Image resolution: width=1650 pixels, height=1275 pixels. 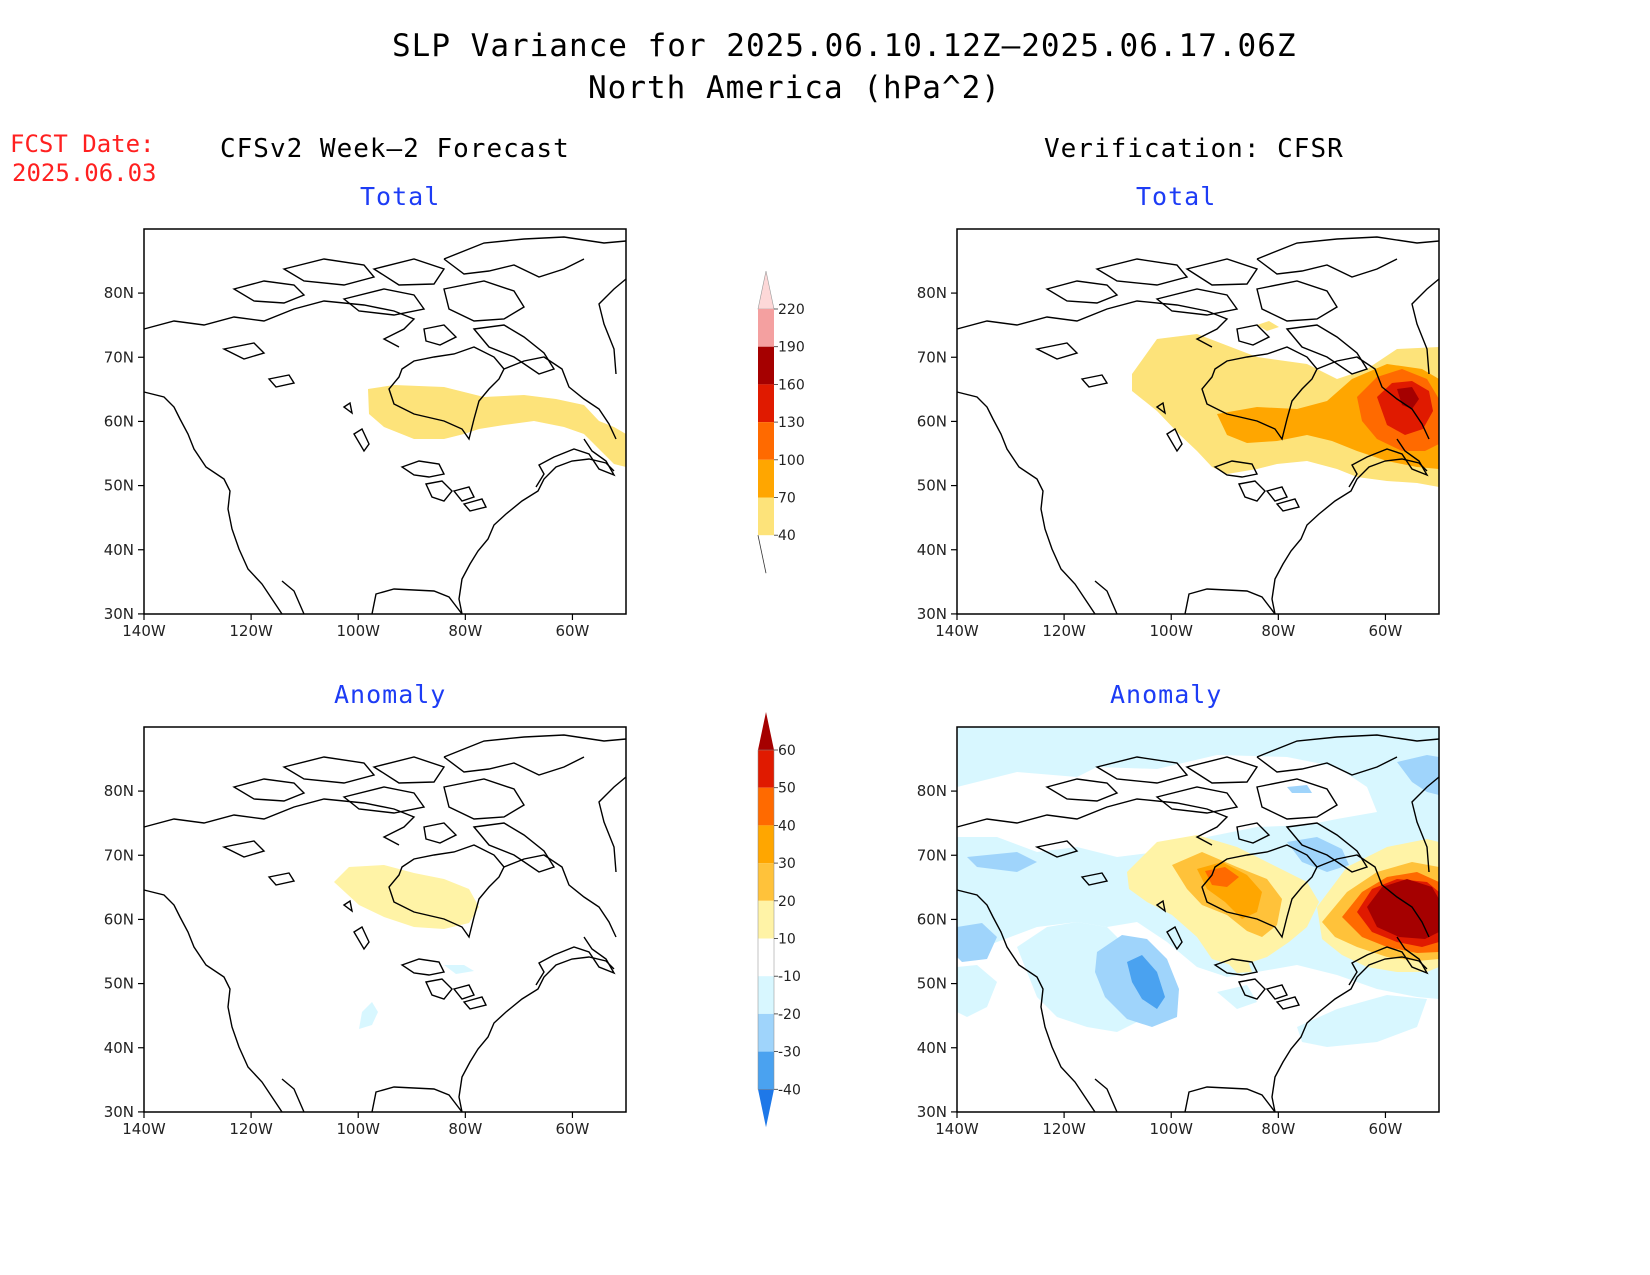 I want to click on chart-subtitle: North America (hPa^2), so click(x=794, y=88).